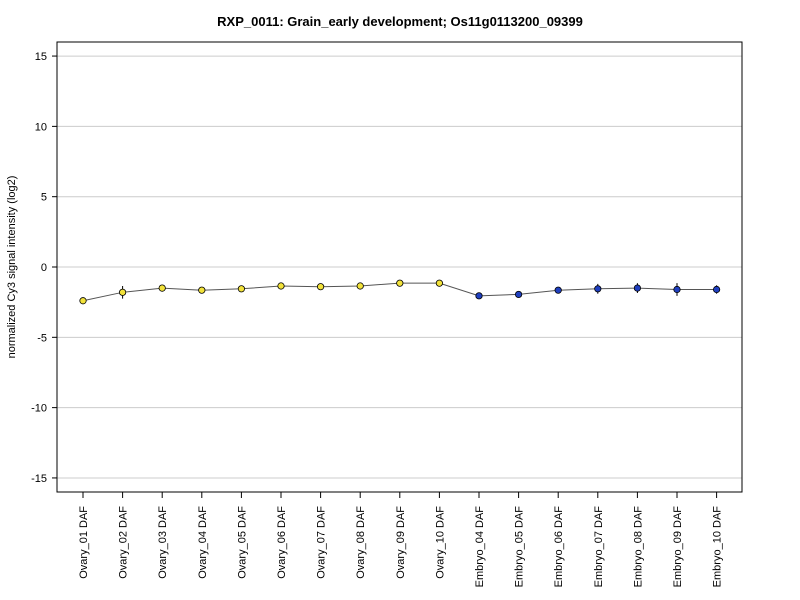  Describe the element at coordinates (520, 547) in the screenshot. I see `x-tick-label: Embryo_05 DAF` at that location.